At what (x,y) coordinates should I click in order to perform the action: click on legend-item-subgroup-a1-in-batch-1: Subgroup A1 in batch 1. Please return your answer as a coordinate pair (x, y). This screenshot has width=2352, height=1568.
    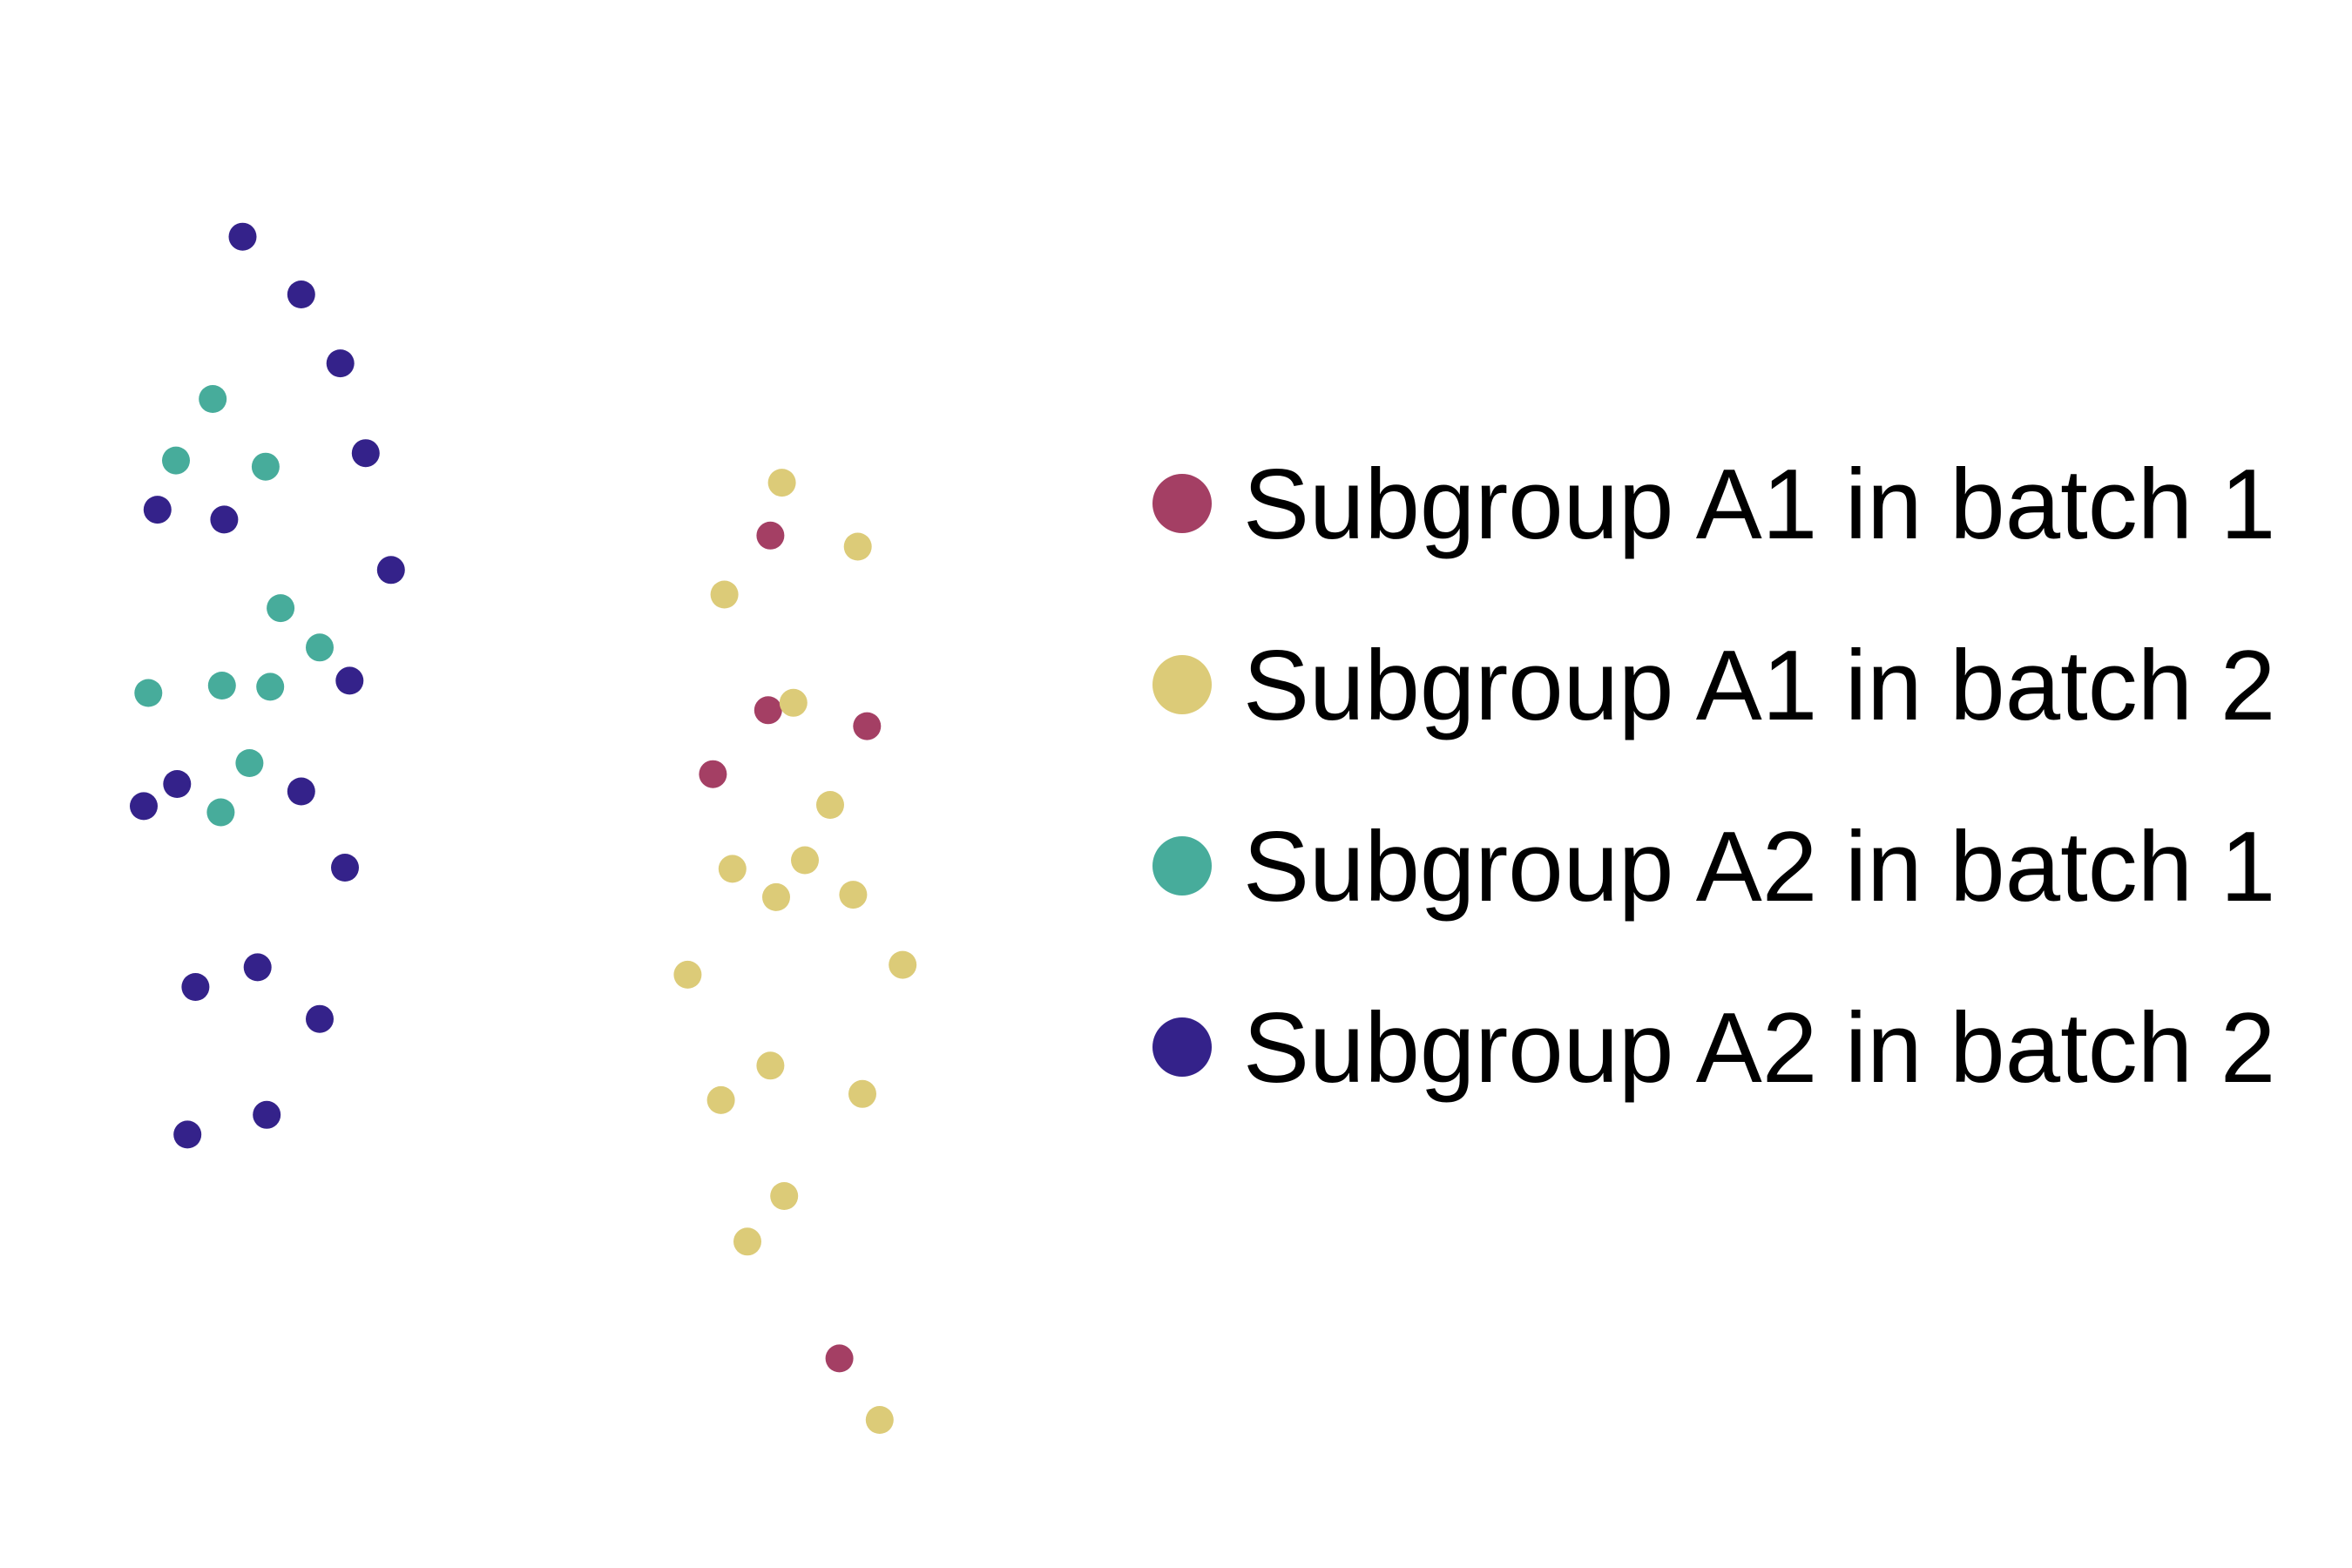
    Looking at the image, I should click on (1713, 505).